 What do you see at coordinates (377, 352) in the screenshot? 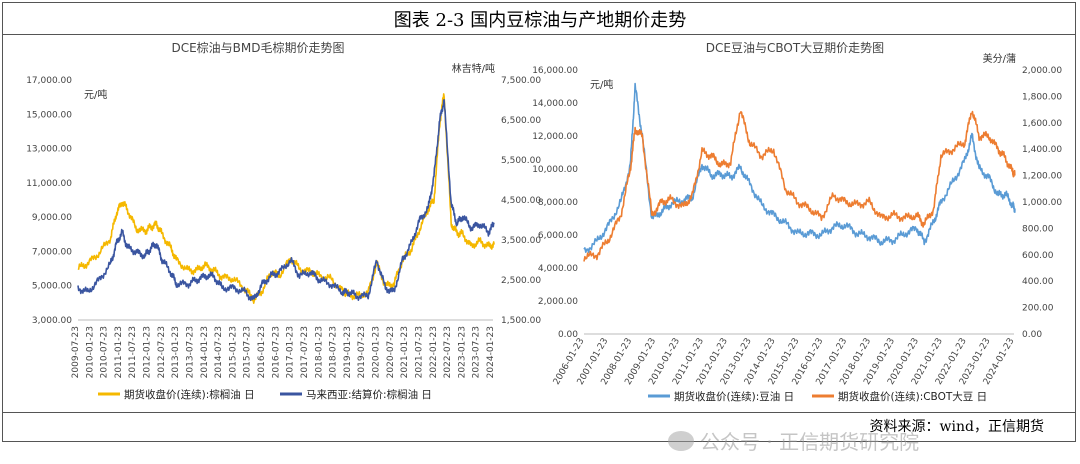
I see `x-tick-label: 2020-01-23` at bounding box center [377, 352].